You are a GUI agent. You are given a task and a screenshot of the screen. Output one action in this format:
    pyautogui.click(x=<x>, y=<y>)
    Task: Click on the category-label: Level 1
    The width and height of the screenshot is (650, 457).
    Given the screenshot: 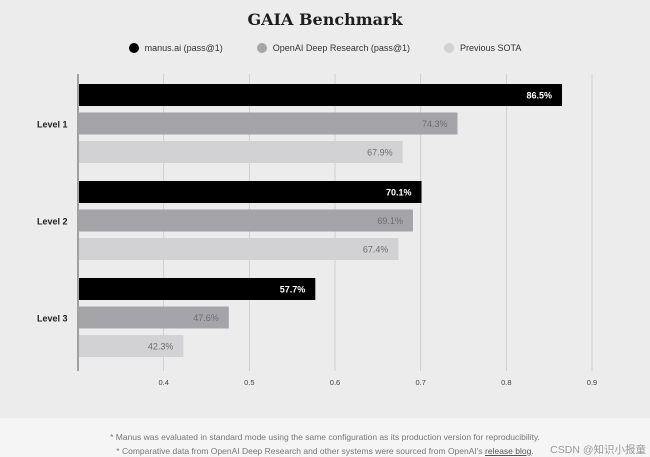 What is the action you would take?
    pyautogui.click(x=52, y=125)
    